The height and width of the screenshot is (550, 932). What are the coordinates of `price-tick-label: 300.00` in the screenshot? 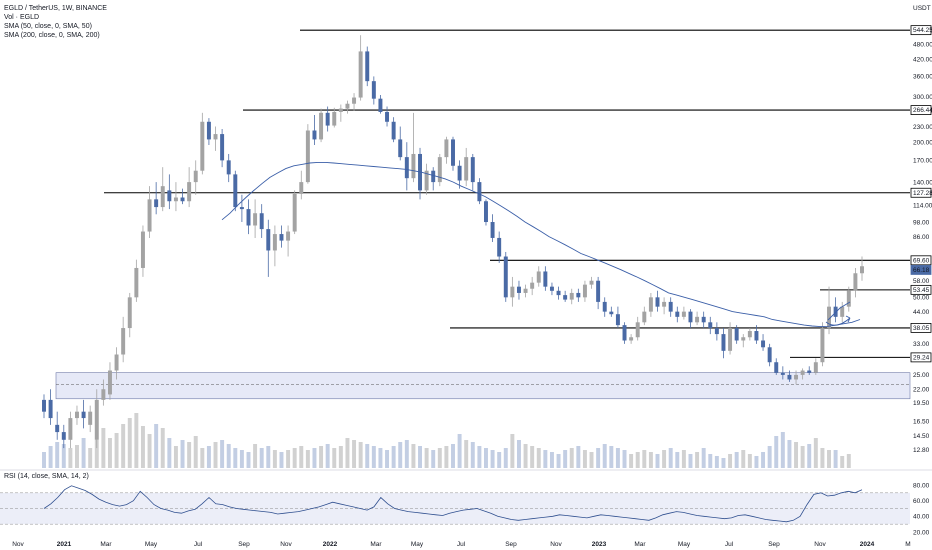 It's located at (922, 97).